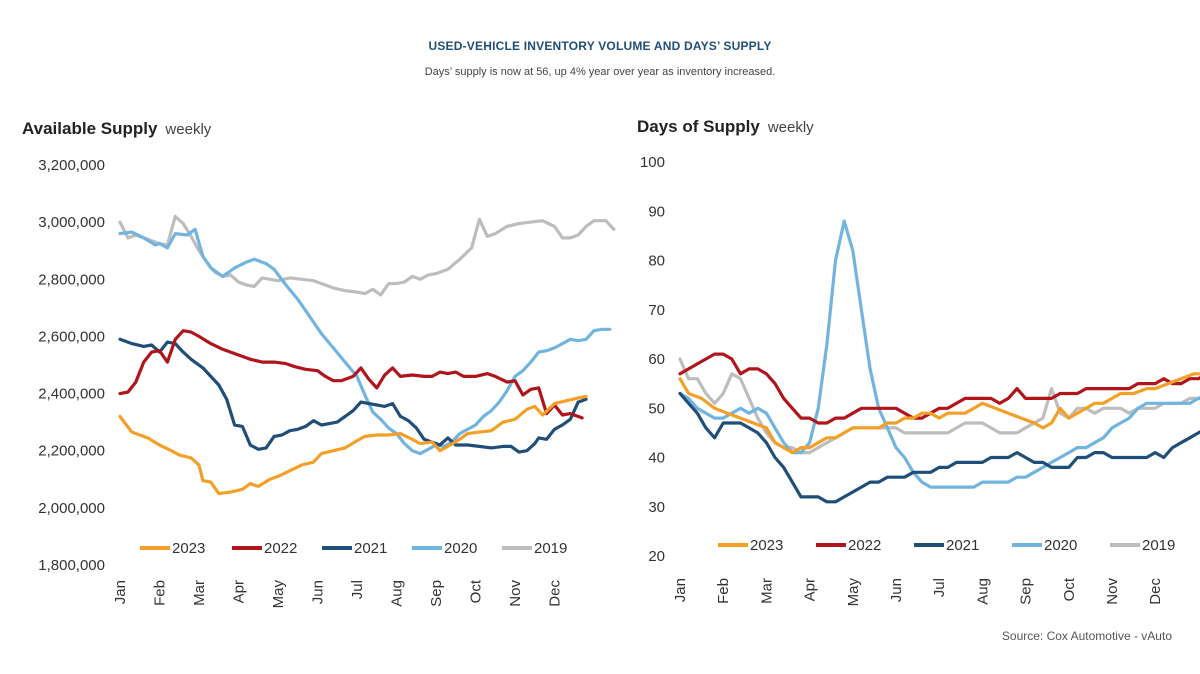 The height and width of the screenshot is (674, 1200). I want to click on supply-ytick-label: 2,400,000, so click(71, 394).